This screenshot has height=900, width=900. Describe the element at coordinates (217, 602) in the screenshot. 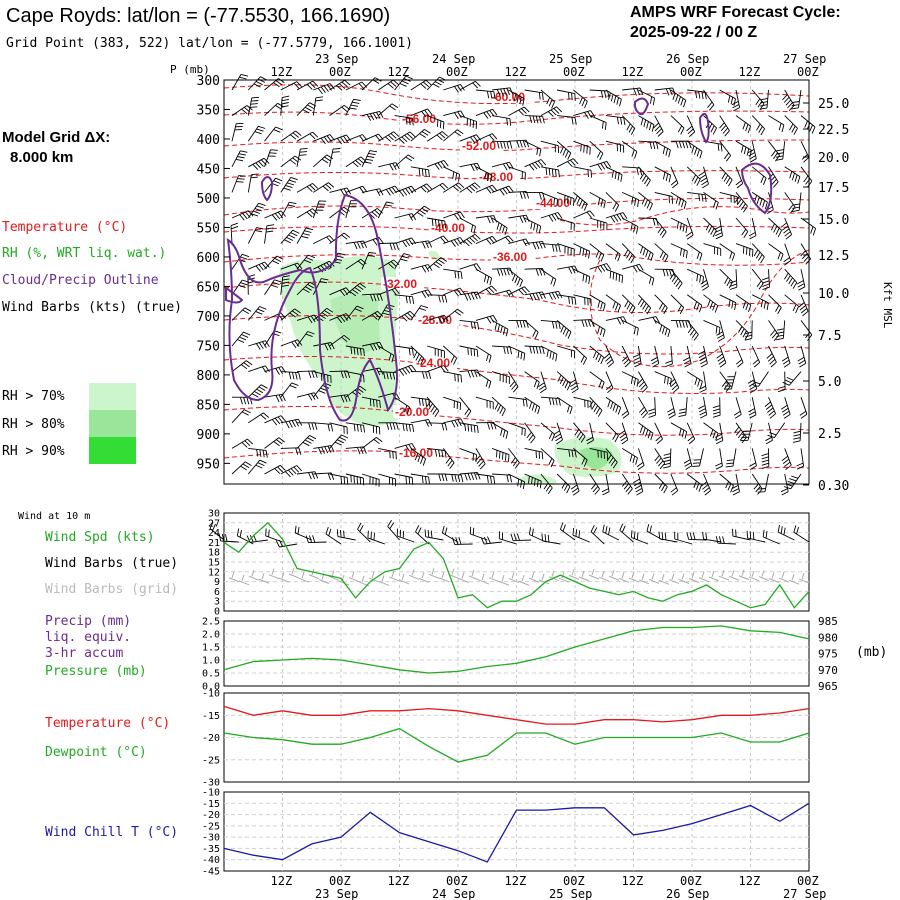

I see `wind-ytick-label: 3` at that location.